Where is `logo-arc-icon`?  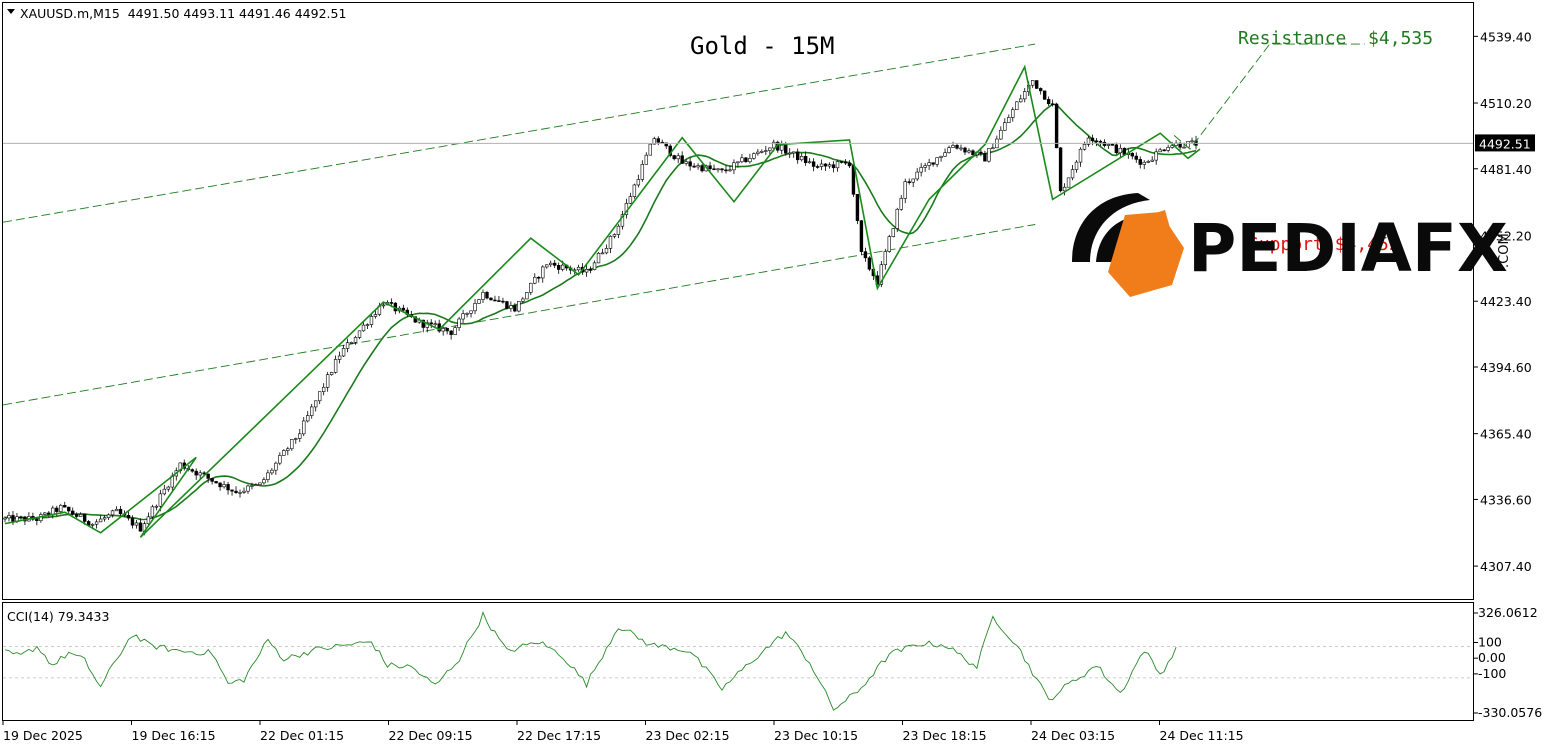
logo-arc-icon is located at coordinates (1111, 227).